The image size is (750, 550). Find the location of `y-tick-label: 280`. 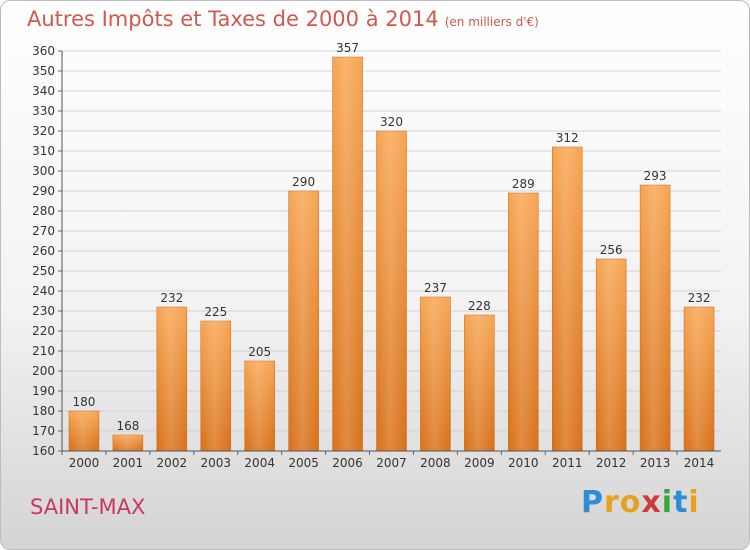

y-tick-label: 280 is located at coordinates (43, 211).